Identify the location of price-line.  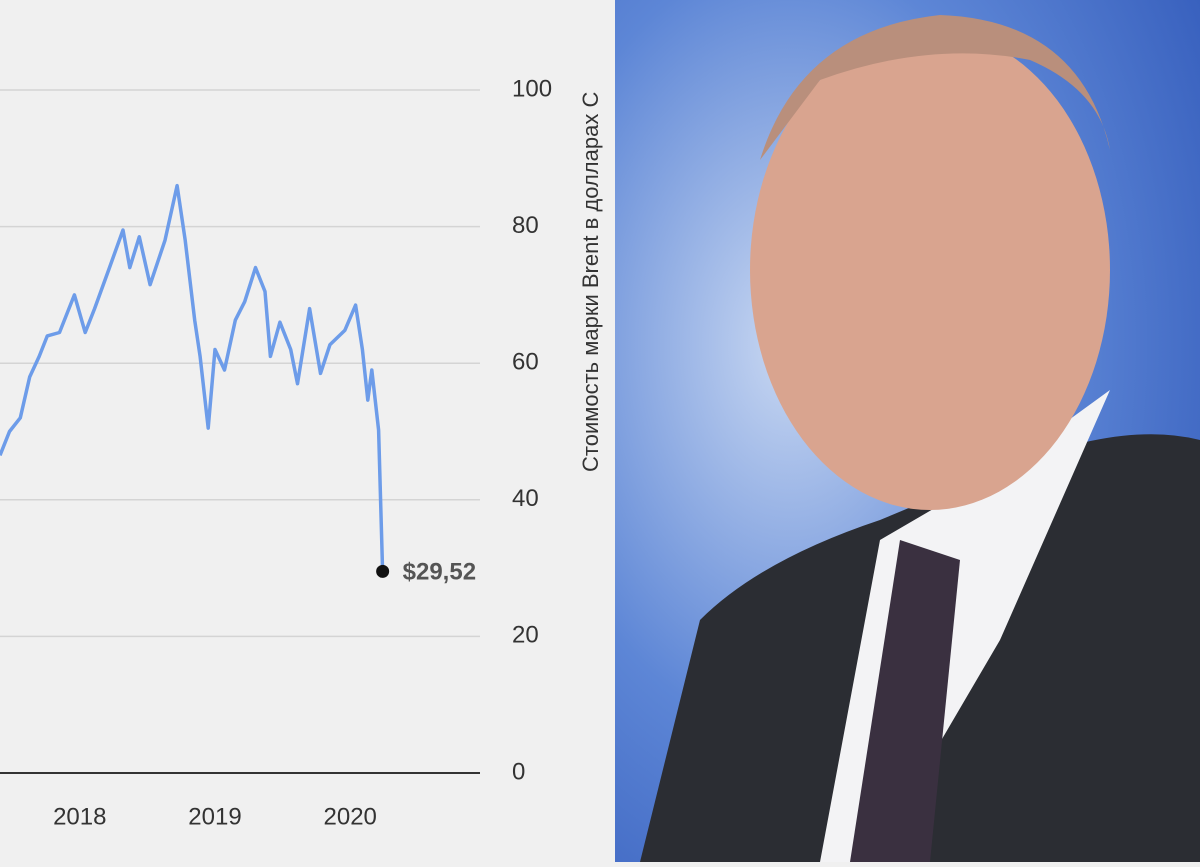
(192, 377).